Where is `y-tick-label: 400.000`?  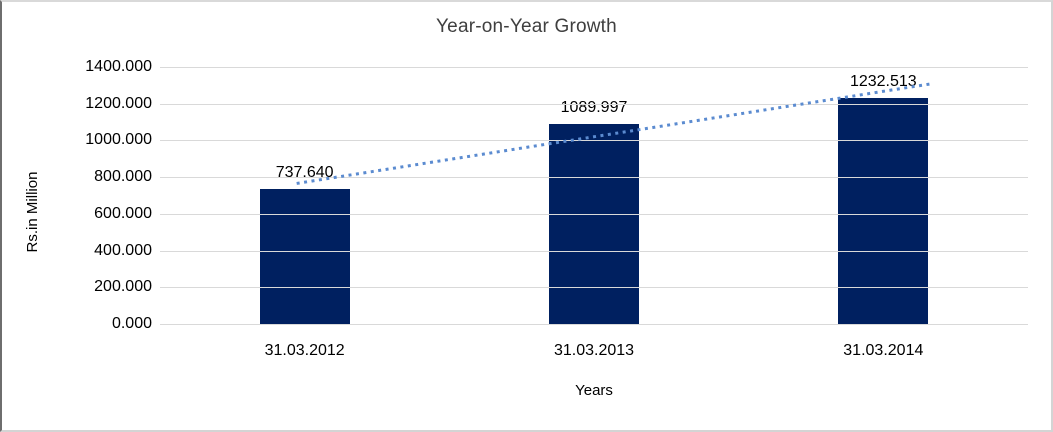 y-tick-label: 400.000 is located at coordinates (123, 250).